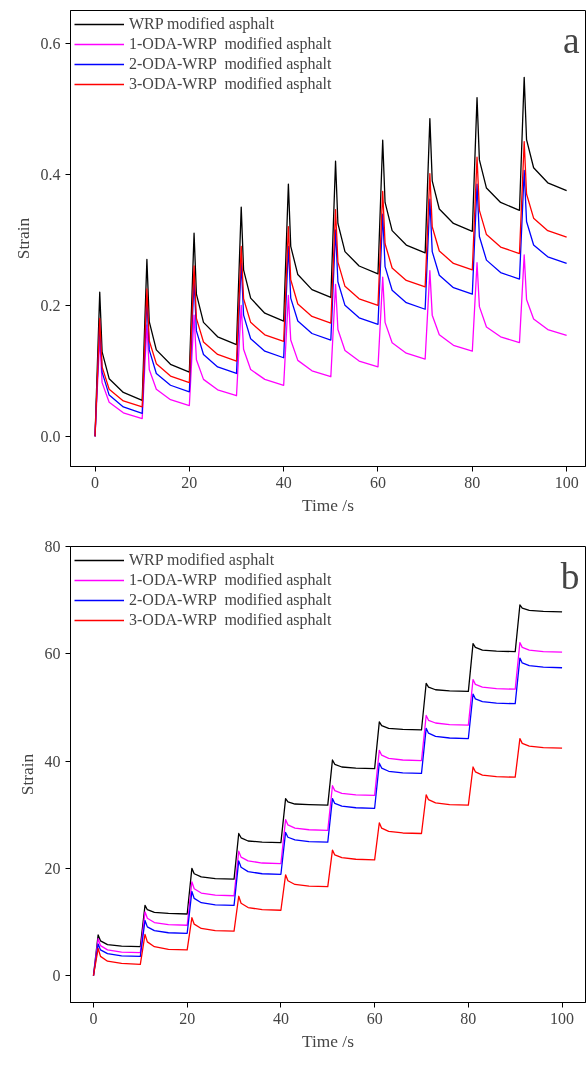 This screenshot has height=1072, width=587. Describe the element at coordinates (52, 868) in the screenshot. I see `y-tick-label: 20` at that location.